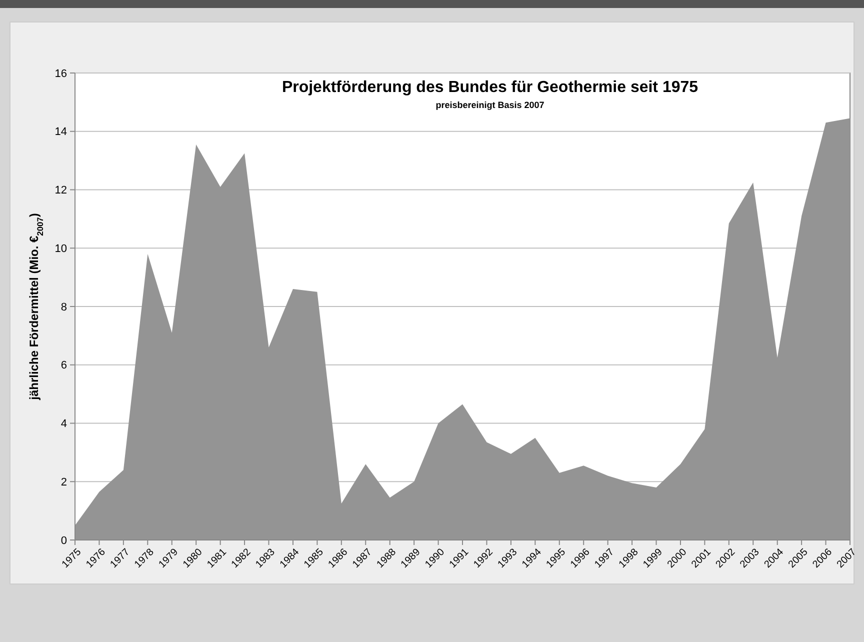 The width and height of the screenshot is (864, 642). I want to click on y-tick-label: 14, so click(60, 132).